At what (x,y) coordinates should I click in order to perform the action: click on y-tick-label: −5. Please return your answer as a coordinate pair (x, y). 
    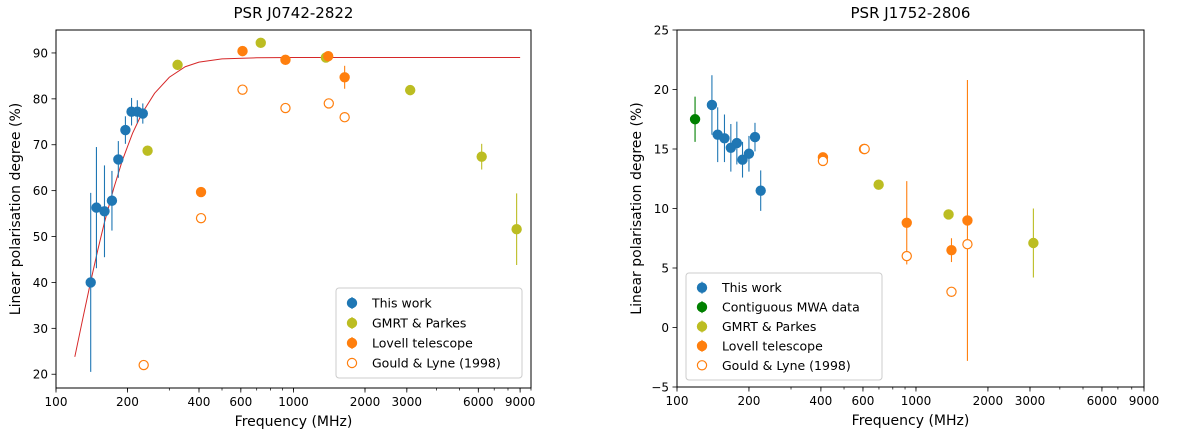
    Looking at the image, I should click on (660, 388).